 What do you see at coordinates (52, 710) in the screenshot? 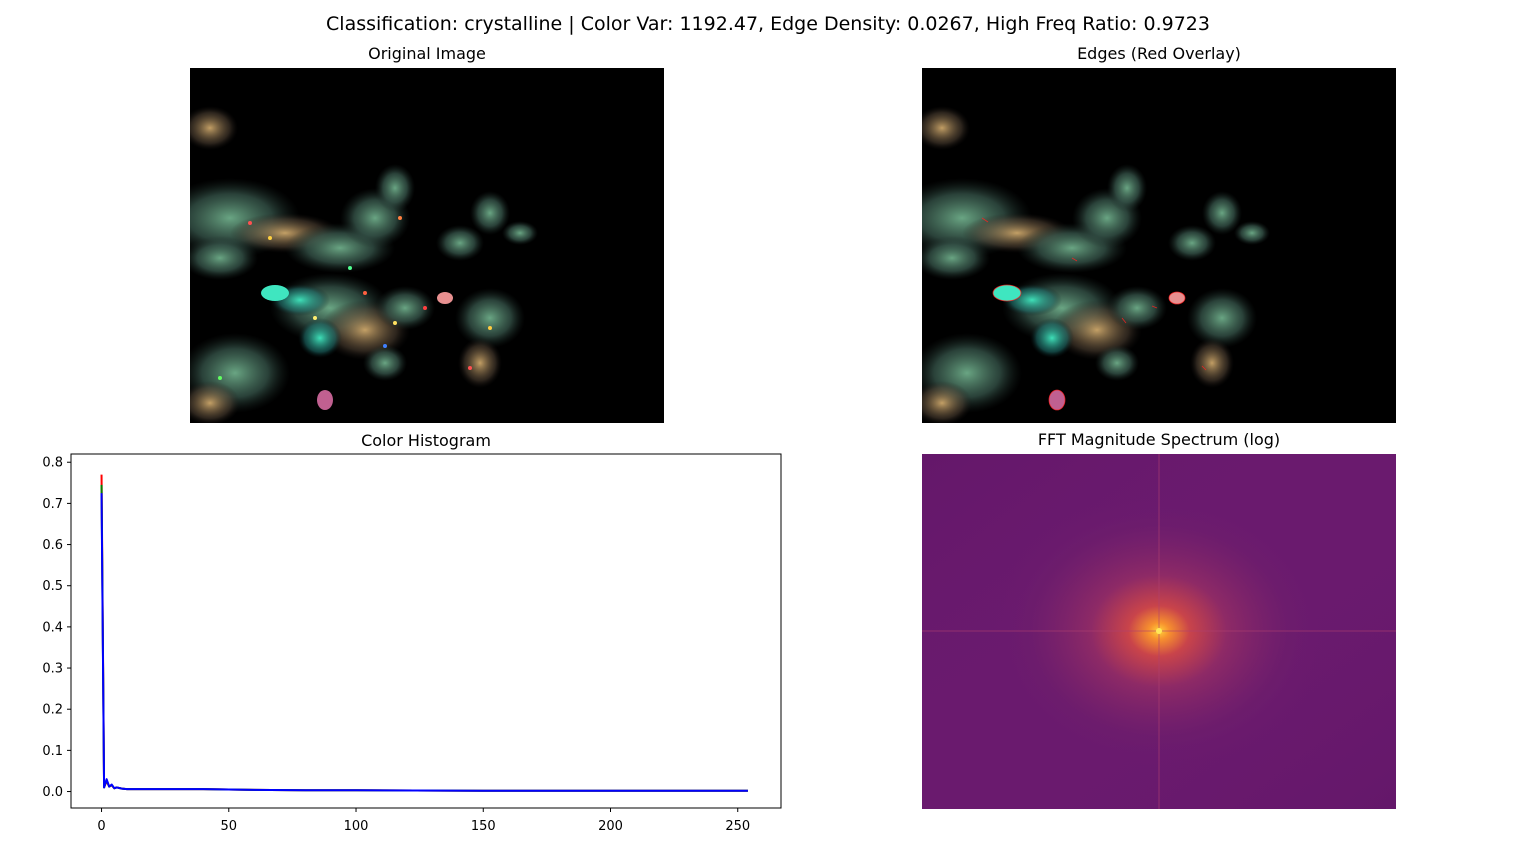
I see `y-tick-label: 0.2` at bounding box center [52, 710].